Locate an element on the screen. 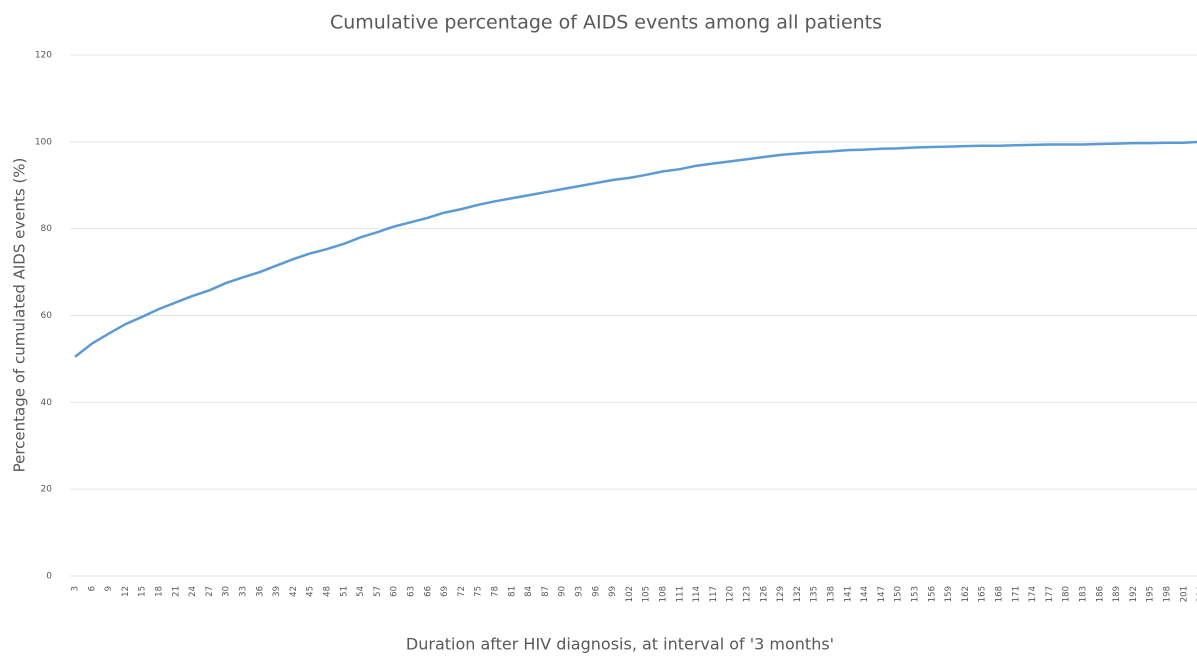  x-tick-label: 87 is located at coordinates (546, 591).